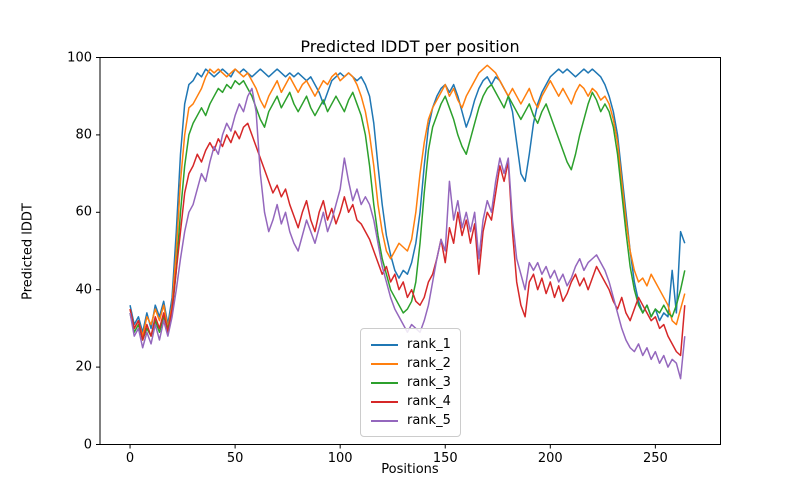 The height and width of the screenshot is (500, 800). What do you see at coordinates (429, 344) in the screenshot?
I see `legend-label: rank_1` at bounding box center [429, 344].